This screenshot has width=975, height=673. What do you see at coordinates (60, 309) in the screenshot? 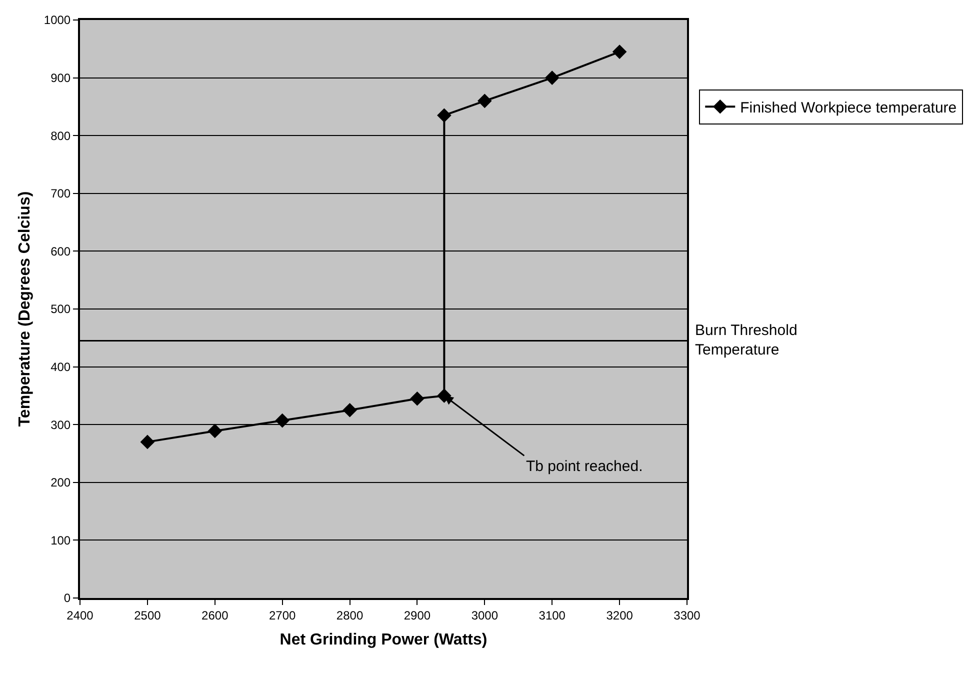
I see `y-tick-label: 500` at bounding box center [60, 309].